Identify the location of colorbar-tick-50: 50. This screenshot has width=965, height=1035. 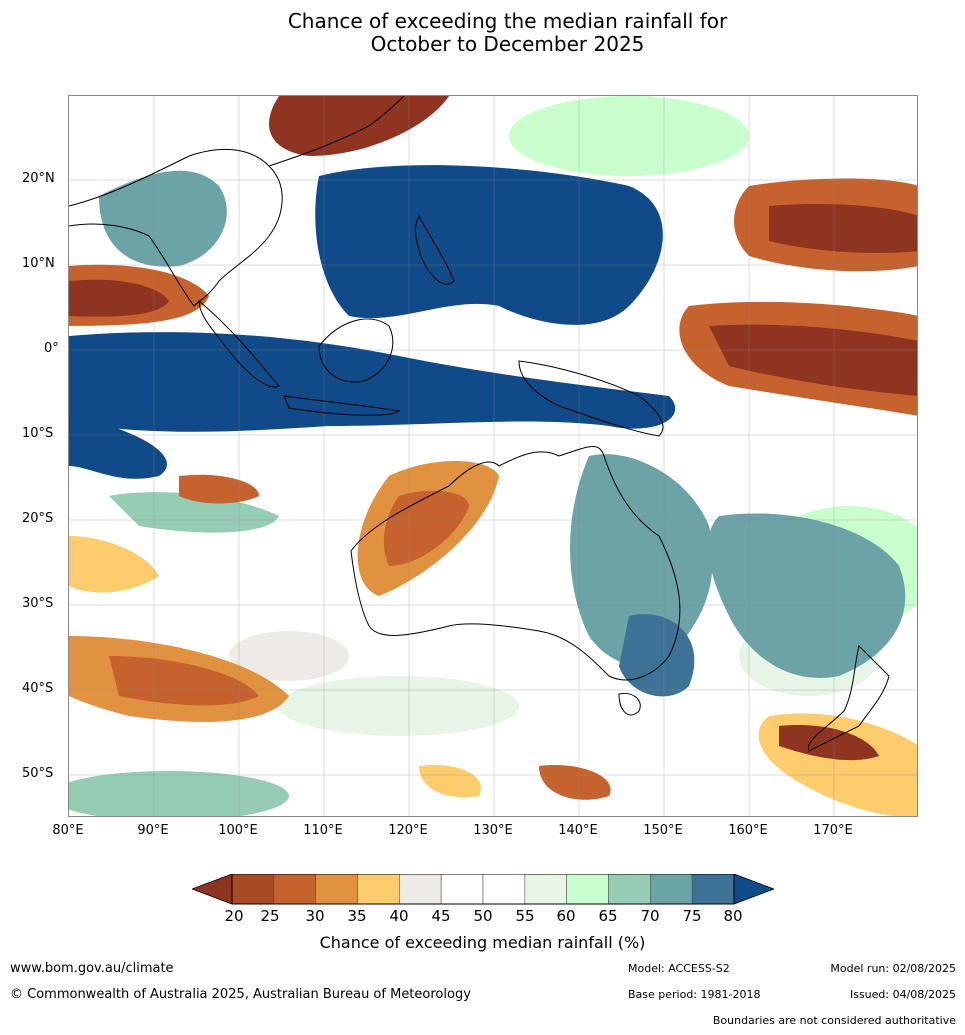
(483, 916).